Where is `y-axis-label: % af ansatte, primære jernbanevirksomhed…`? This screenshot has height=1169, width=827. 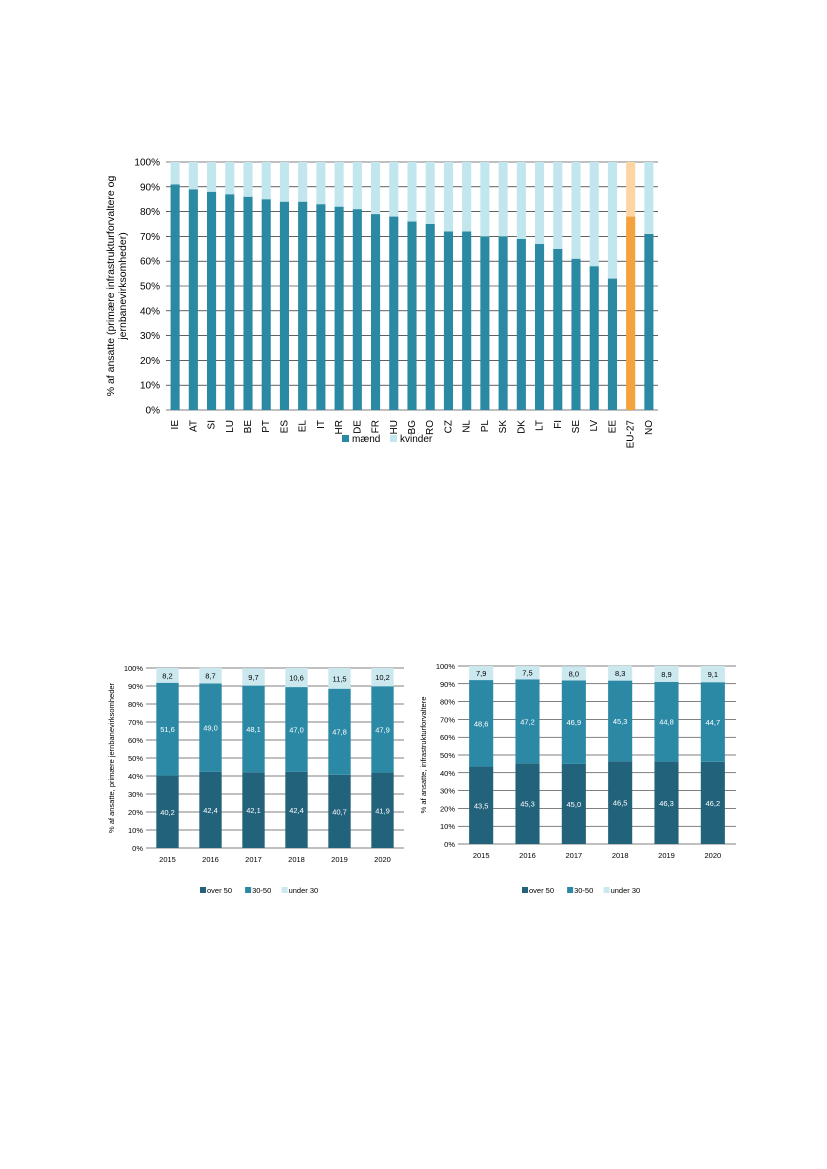 y-axis-label: % af ansatte, primære jernbanevirksomhed… is located at coordinates (111, 757).